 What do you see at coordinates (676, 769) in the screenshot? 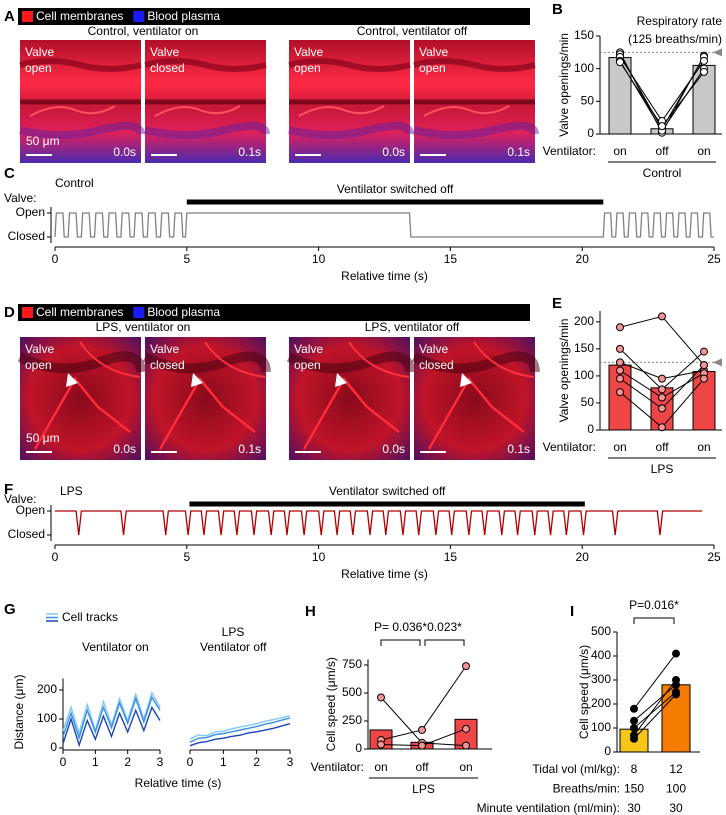
I see `row-value: 12` at bounding box center [676, 769].